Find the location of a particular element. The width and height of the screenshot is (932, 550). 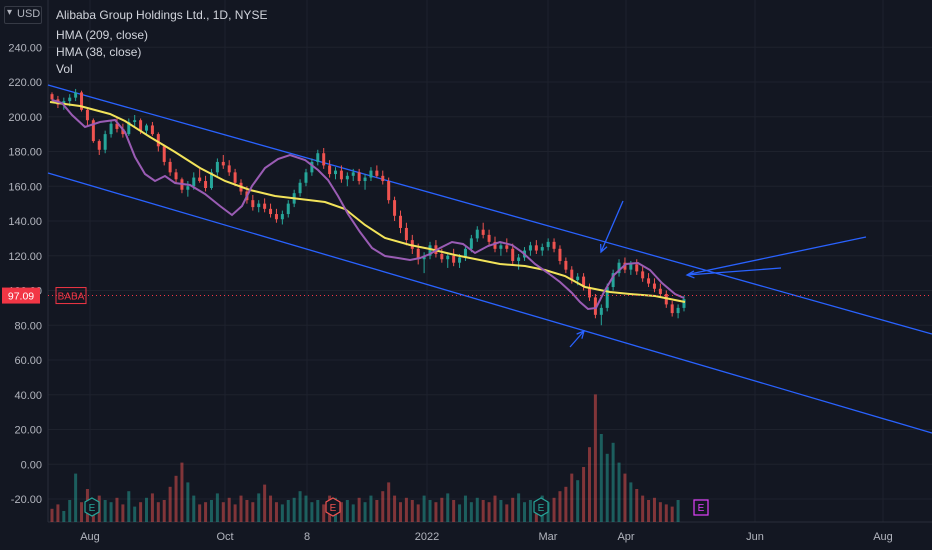

x-tick-label: 2022 is located at coordinates (427, 537).